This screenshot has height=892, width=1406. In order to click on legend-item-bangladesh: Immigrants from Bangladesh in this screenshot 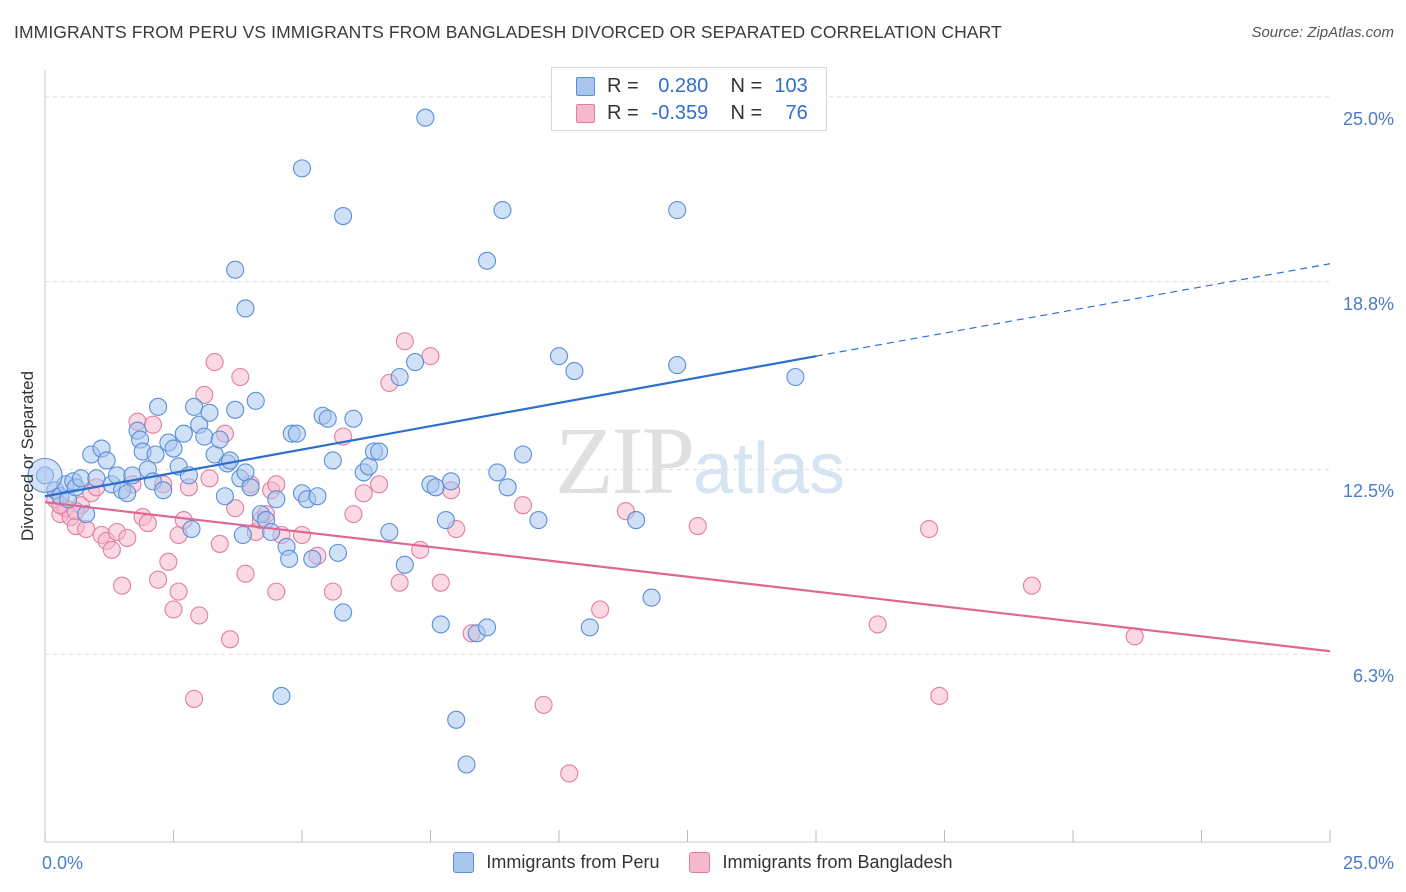, I will do `click(821, 862)`.